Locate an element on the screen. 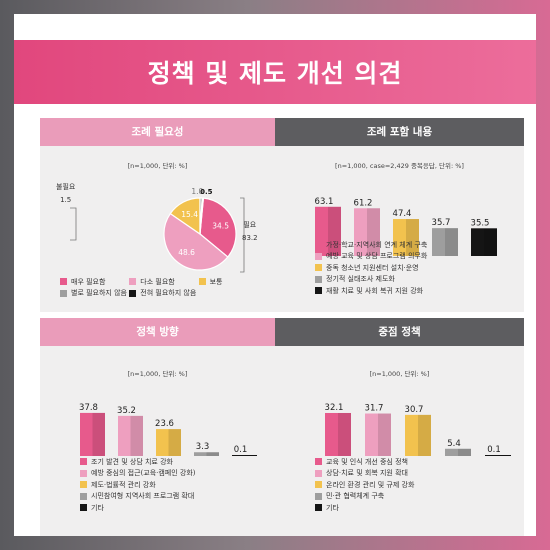 This screenshot has height=550, width=550. legend-label: 제도·법률적 관리 강화 is located at coordinates (123, 484).